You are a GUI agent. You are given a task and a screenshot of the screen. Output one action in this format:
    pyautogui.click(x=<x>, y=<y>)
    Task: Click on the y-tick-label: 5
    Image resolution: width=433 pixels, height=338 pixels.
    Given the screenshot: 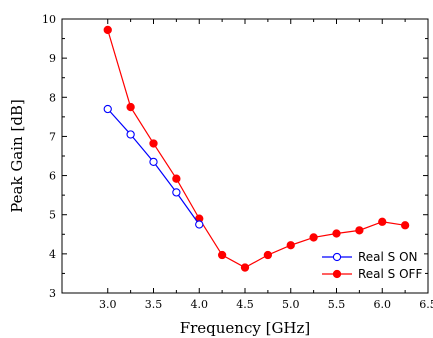 What is the action you would take?
    pyautogui.click(x=52, y=215)
    